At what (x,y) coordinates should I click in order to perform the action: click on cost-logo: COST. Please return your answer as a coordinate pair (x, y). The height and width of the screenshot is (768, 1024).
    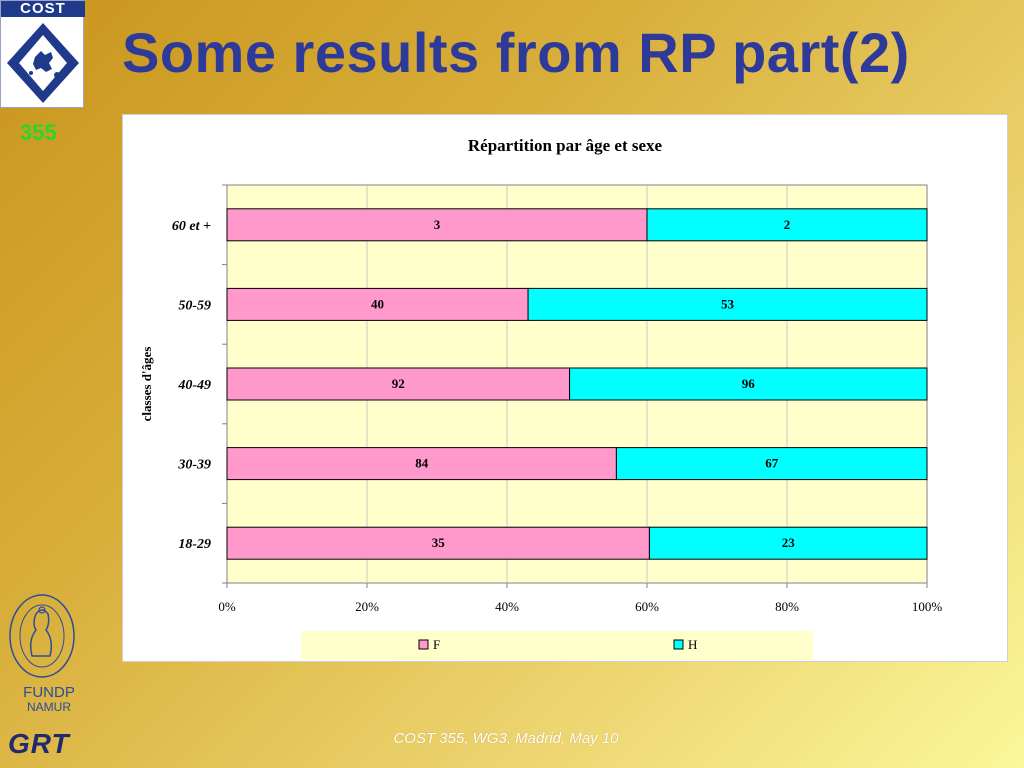
    Looking at the image, I should click on (42, 54).